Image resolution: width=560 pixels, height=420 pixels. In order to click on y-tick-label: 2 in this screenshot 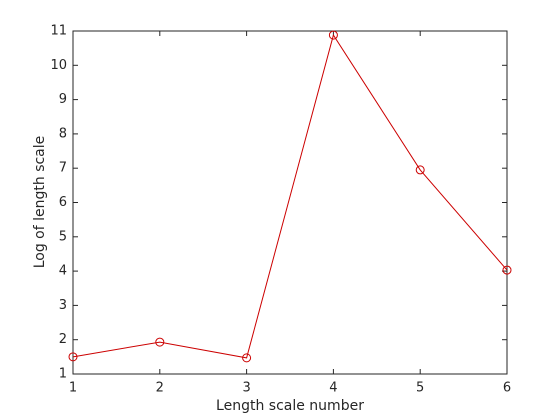, I will do `click(63, 339)`.